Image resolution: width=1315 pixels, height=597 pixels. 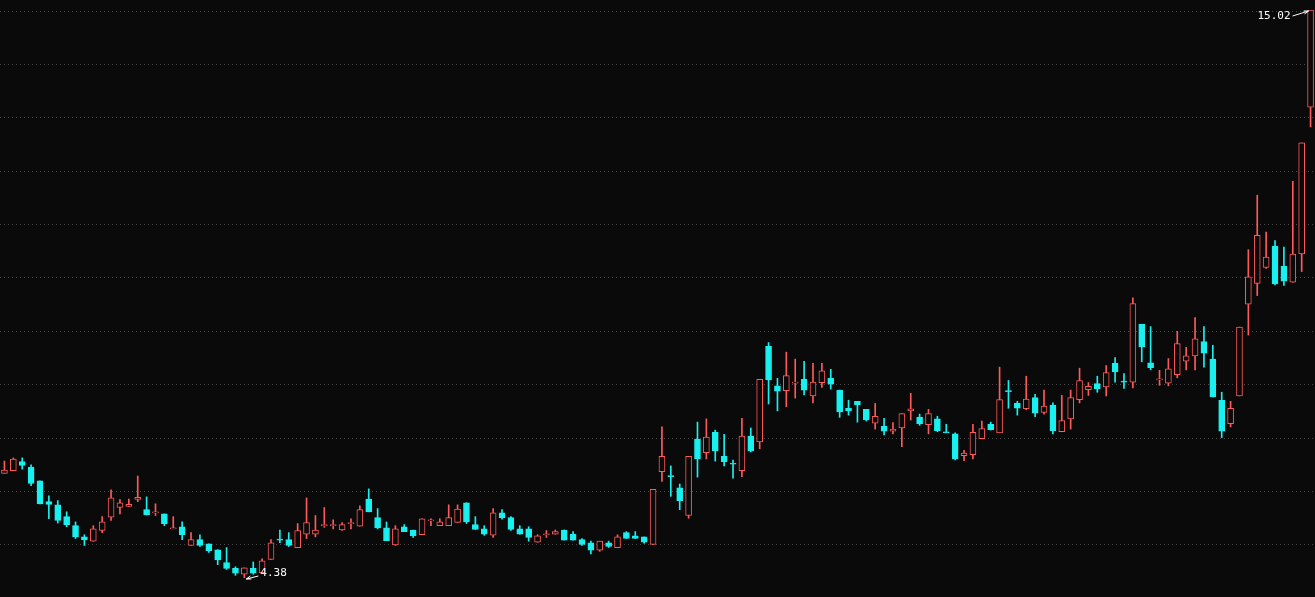 I want to click on annotation: 15.02, so click(x=1274, y=15).